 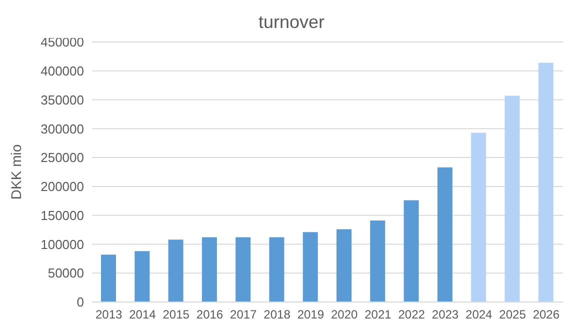 What do you see at coordinates (16, 172) in the screenshot?
I see `y-axis-title: DKK mio` at bounding box center [16, 172].